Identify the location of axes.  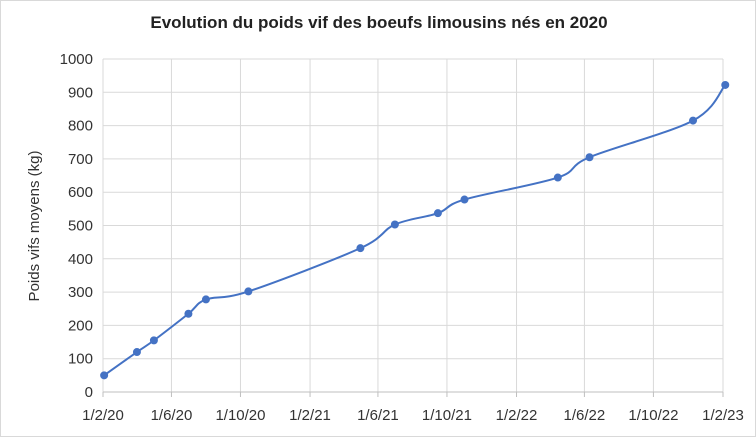
(413, 394).